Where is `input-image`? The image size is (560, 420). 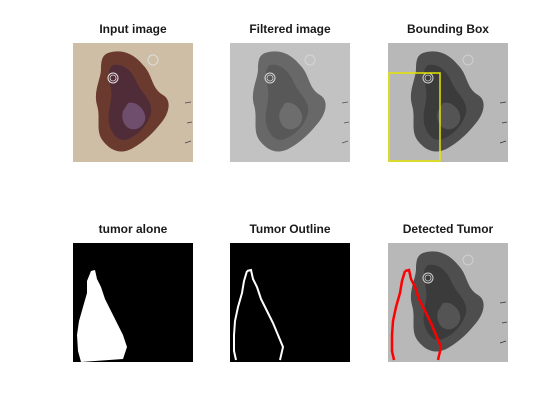
input-image is located at coordinates (133, 102).